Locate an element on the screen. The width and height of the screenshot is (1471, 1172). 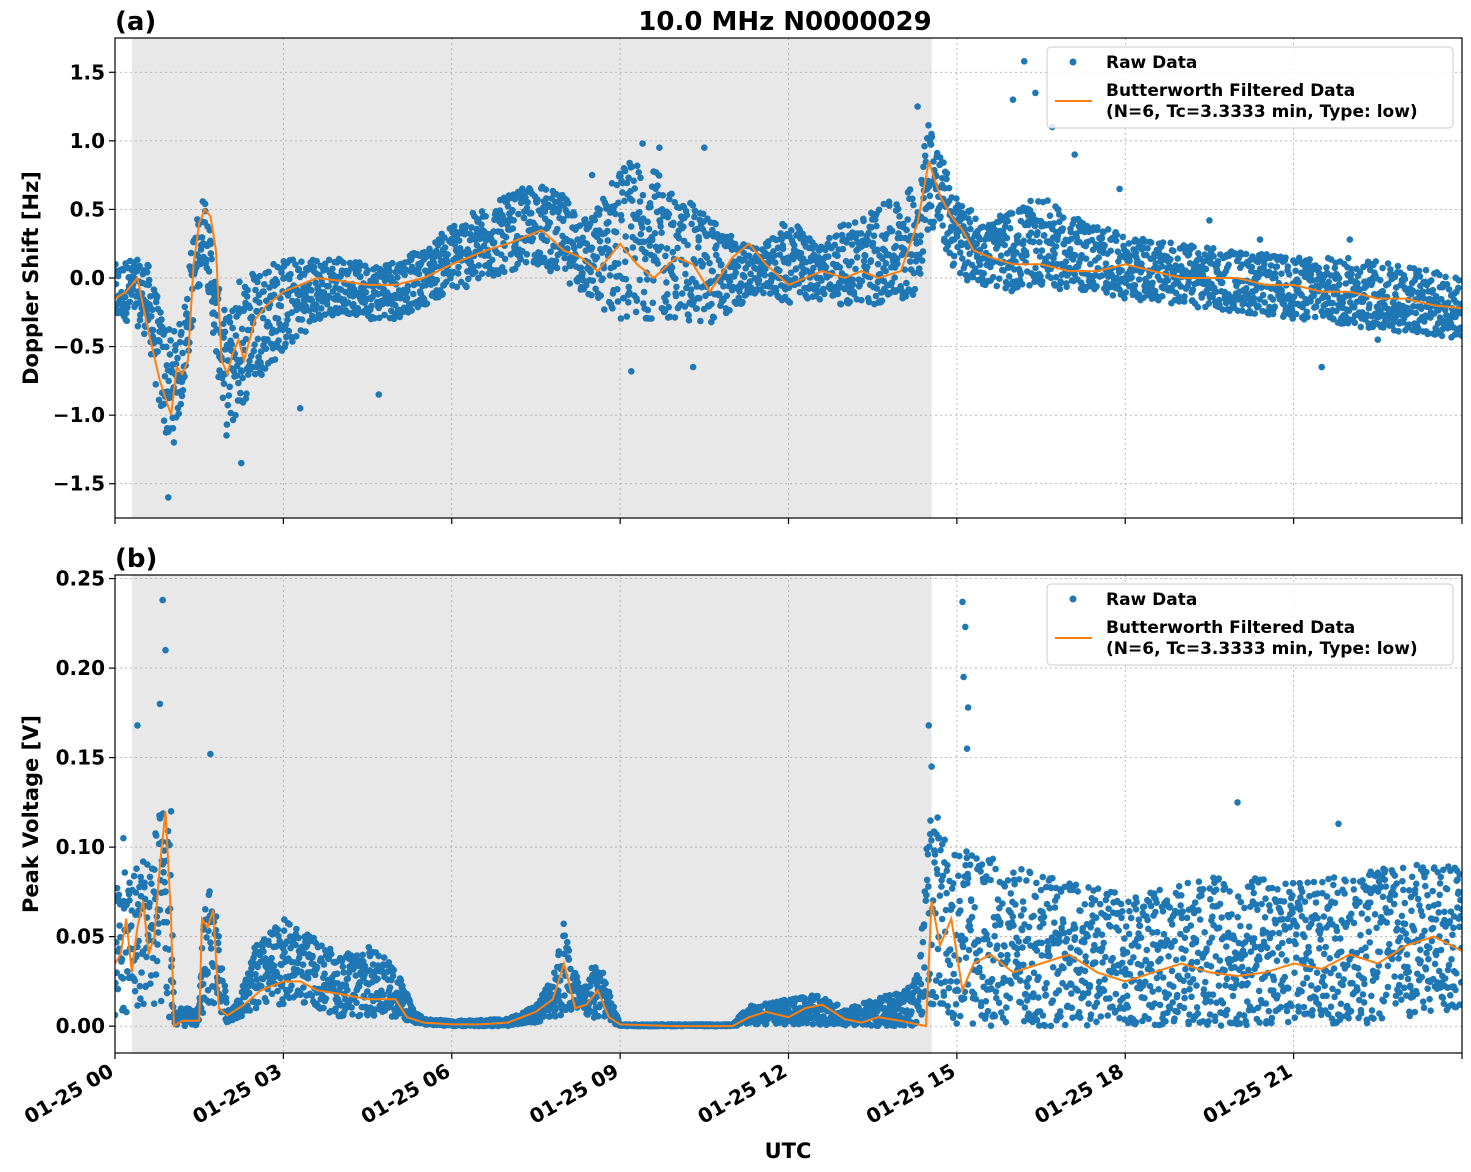
panel-a-y-tick-label: −1.5 is located at coordinates (79, 484).